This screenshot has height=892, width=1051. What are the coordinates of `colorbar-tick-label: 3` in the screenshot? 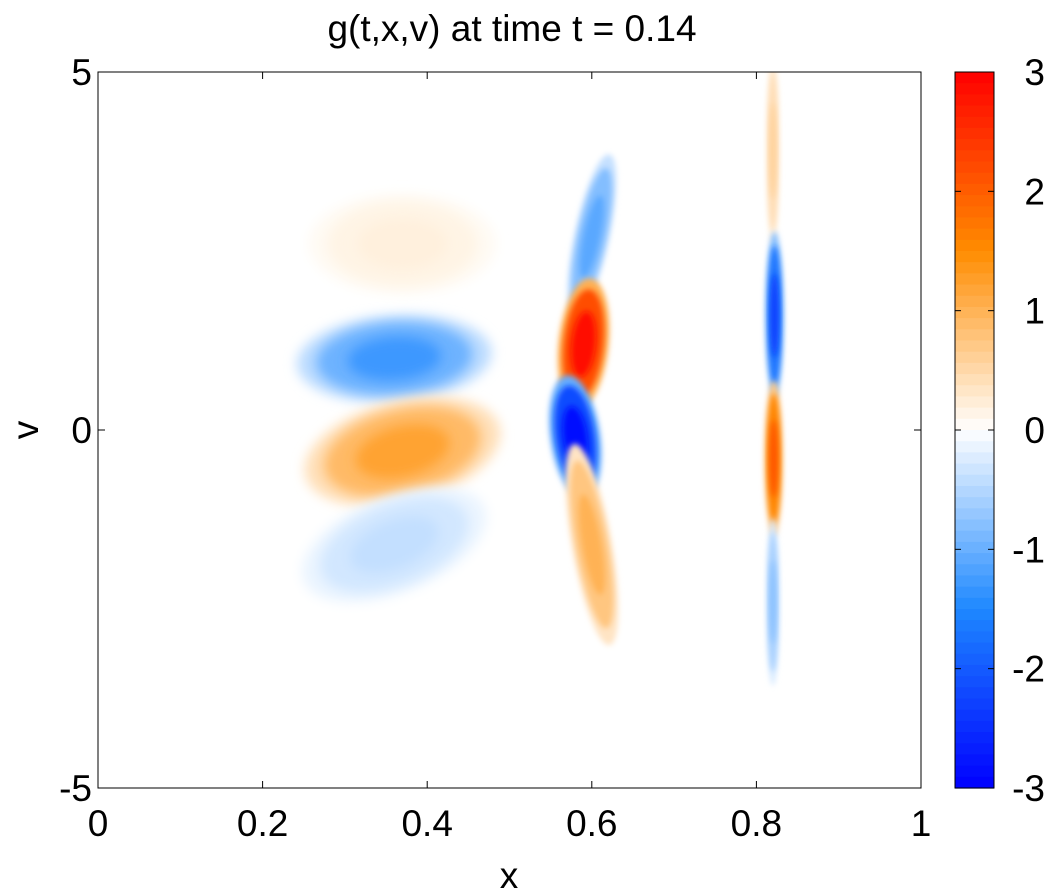 It's located at (1034, 72).